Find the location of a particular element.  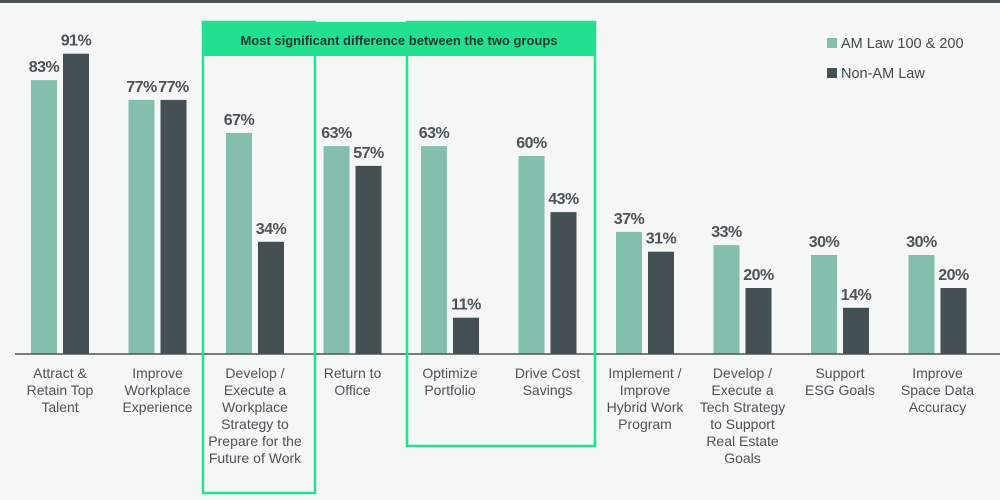

data-label: 11% is located at coordinates (466, 305).